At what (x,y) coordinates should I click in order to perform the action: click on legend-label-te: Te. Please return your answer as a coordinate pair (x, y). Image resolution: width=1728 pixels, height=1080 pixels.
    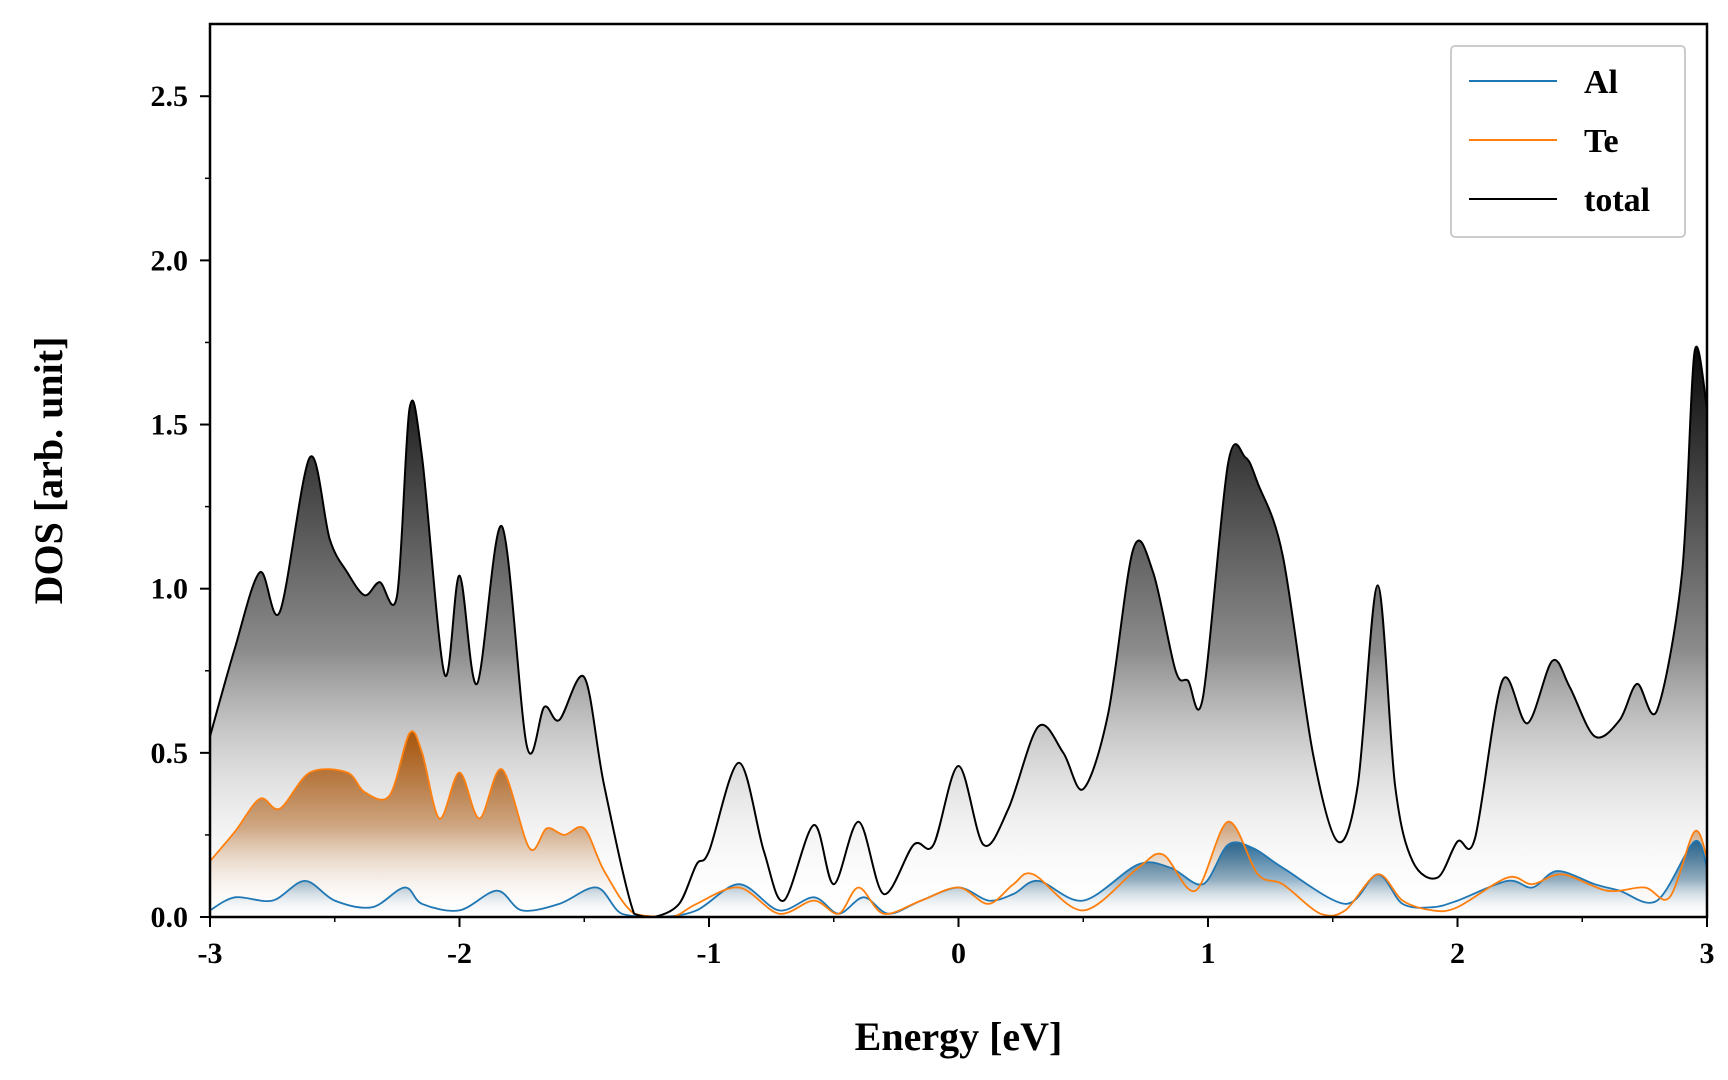
    Looking at the image, I should click on (1601, 141).